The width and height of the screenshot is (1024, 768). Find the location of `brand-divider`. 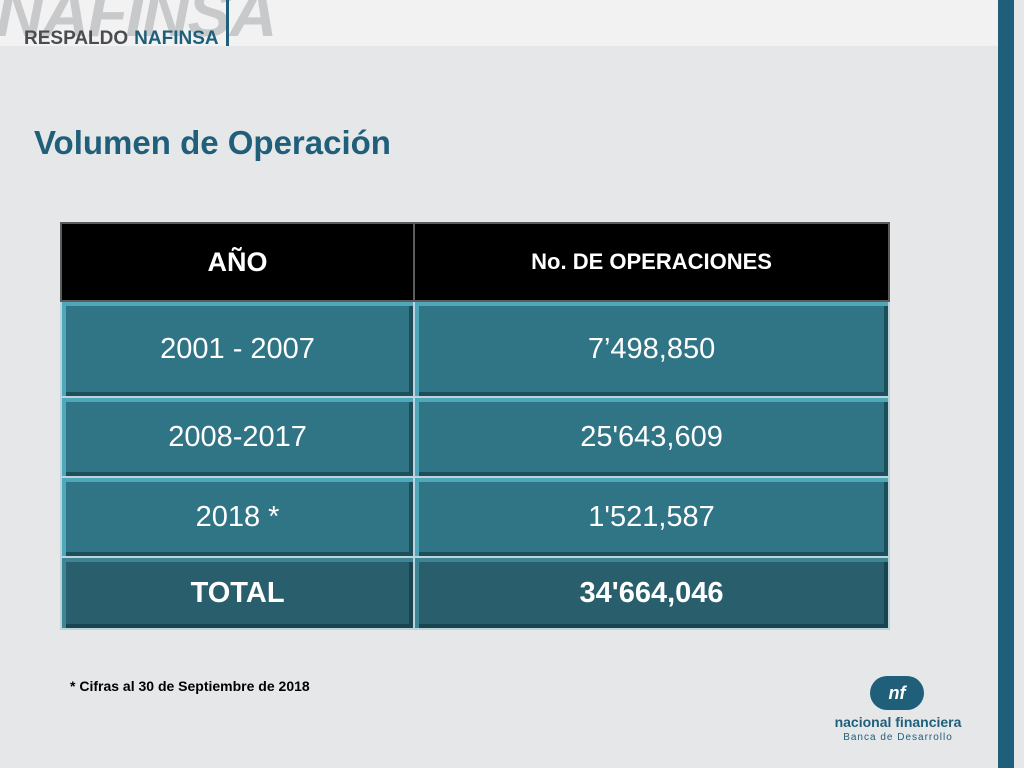

brand-divider is located at coordinates (227, 23).